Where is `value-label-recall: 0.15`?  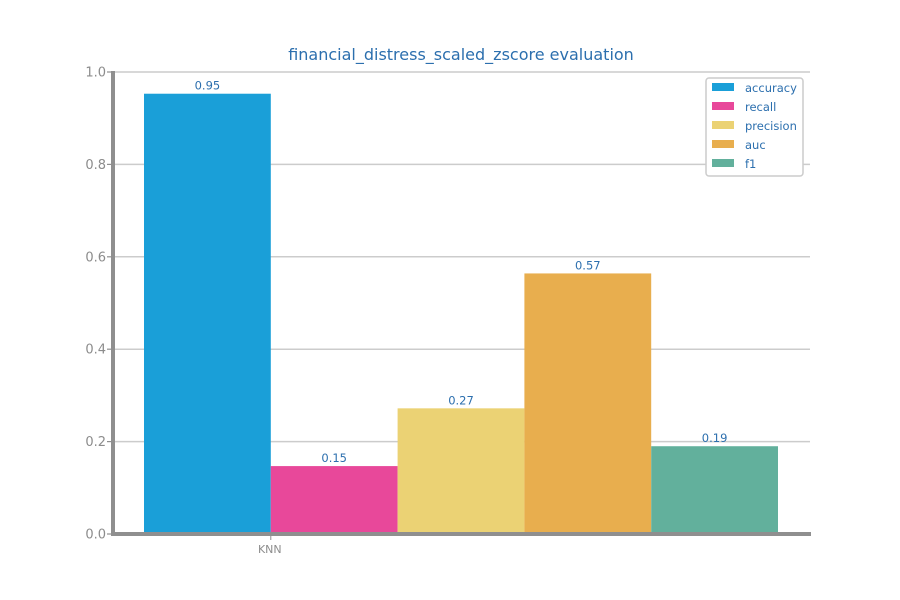
value-label-recall: 0.15 is located at coordinates (334, 458).